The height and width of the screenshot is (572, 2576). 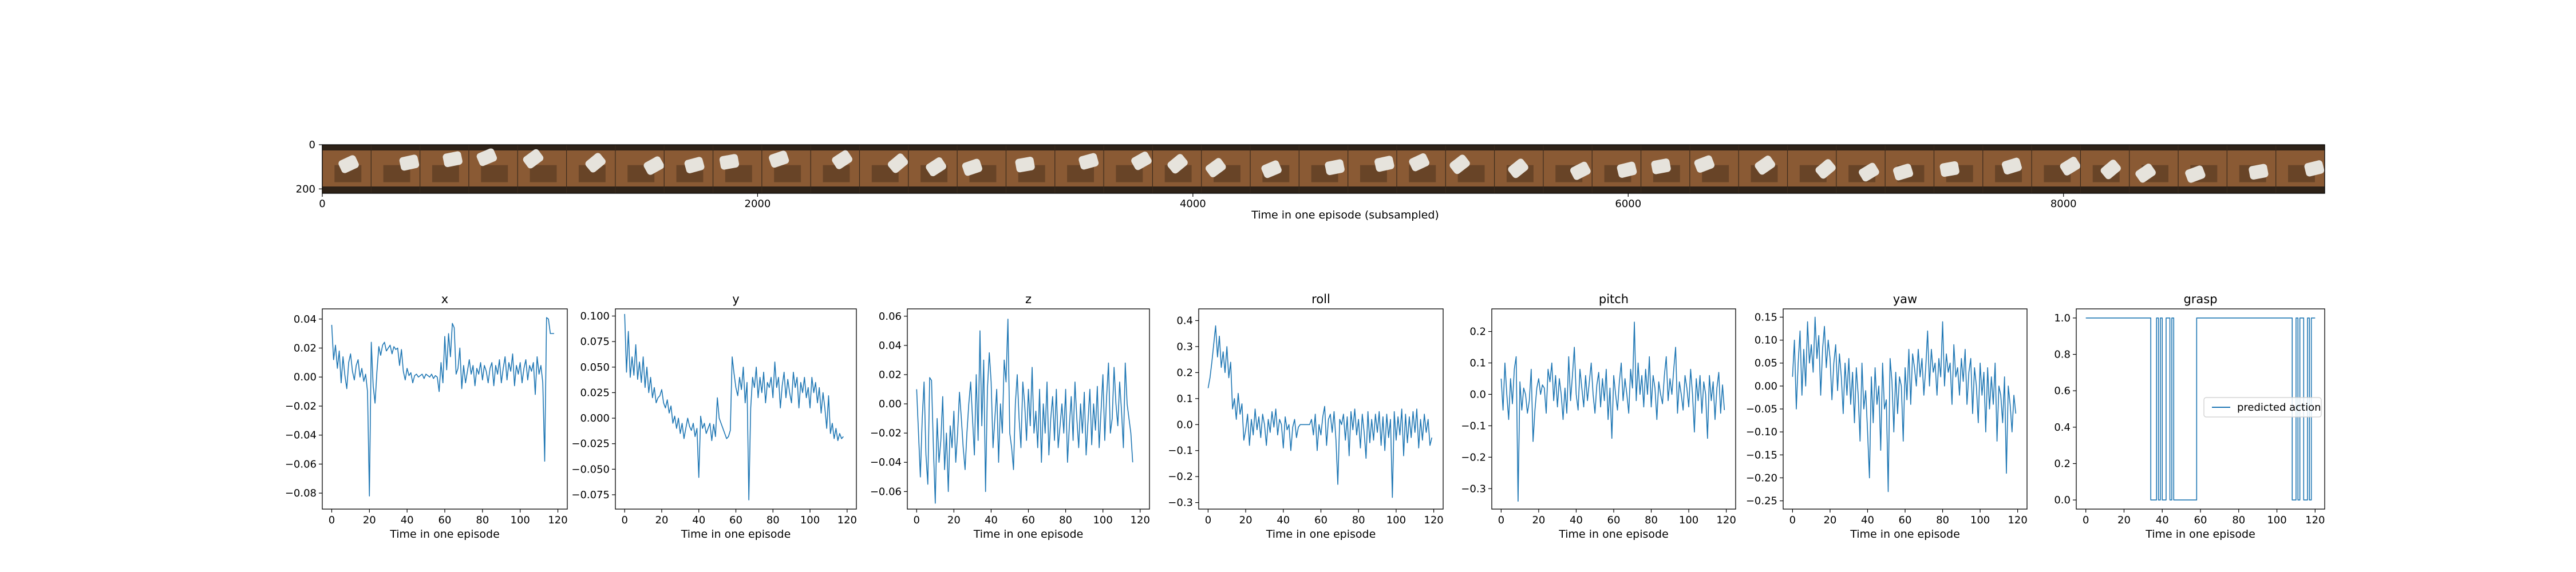 I want to click on y-tick-label: 0.0, so click(x=1478, y=394).